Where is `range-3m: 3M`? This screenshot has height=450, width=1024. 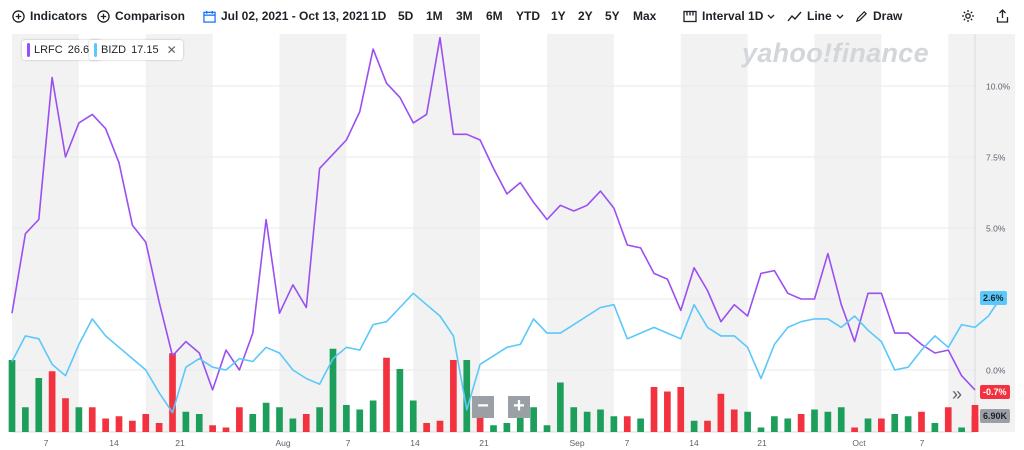 range-3m: 3M is located at coordinates (464, 16).